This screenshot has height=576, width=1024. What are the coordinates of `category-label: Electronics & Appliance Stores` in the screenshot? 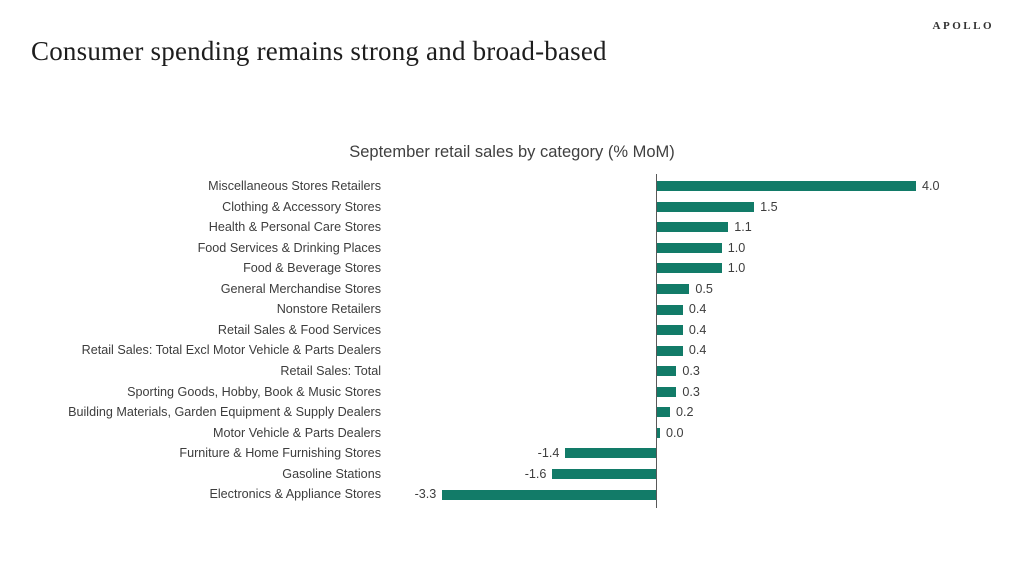 It's located at (295, 494).